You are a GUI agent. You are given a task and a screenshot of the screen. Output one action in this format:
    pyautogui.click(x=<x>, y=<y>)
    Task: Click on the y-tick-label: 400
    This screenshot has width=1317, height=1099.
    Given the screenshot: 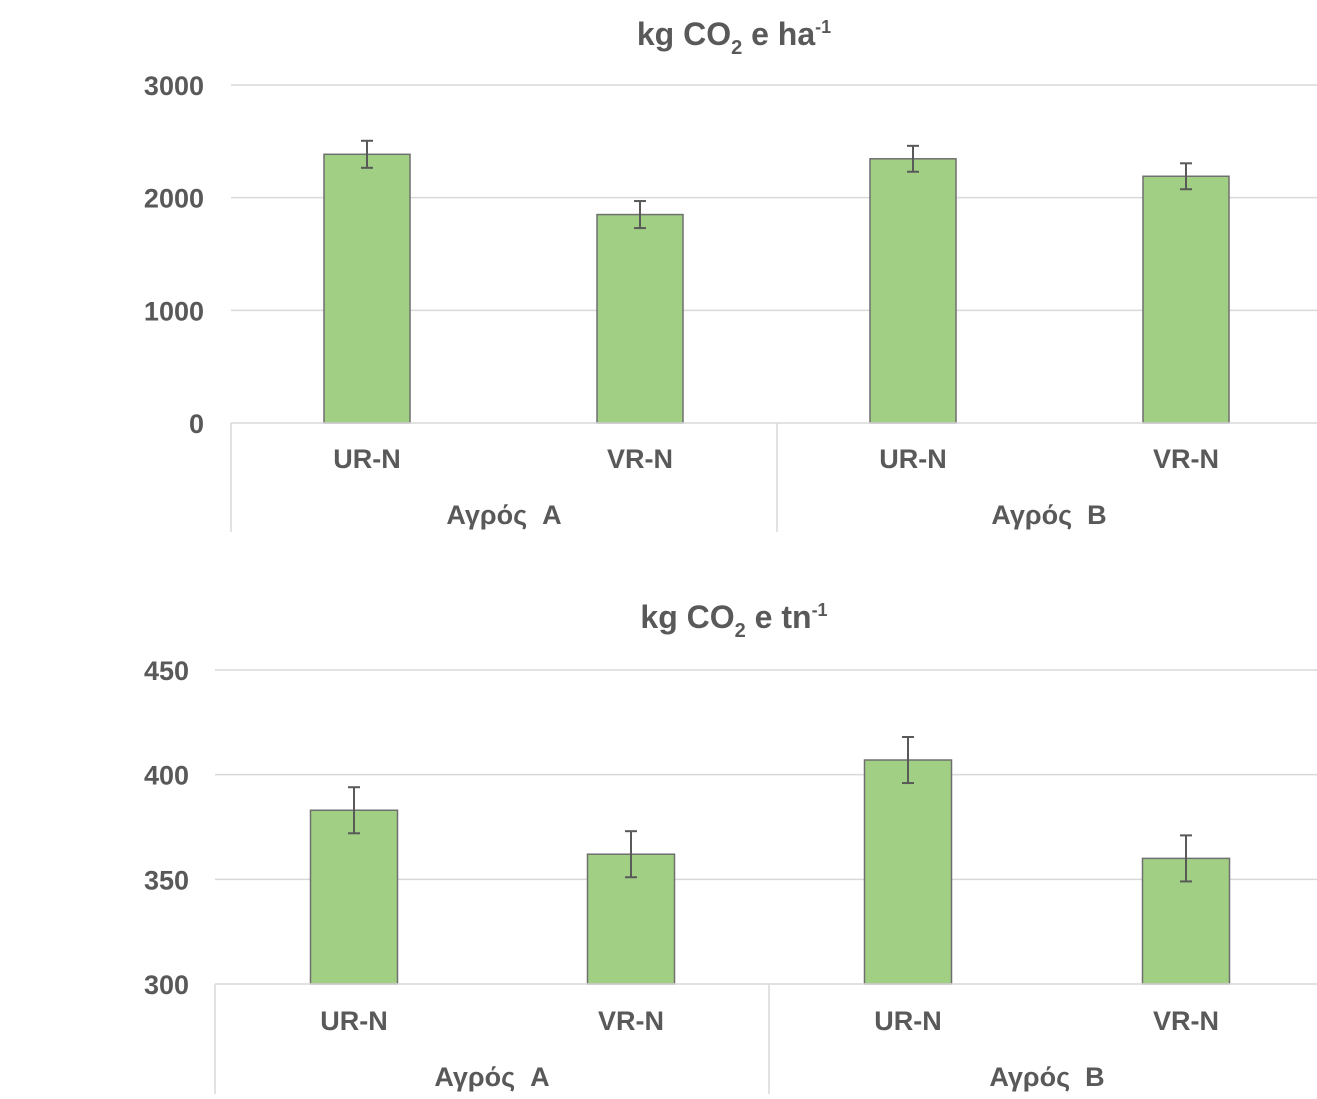 What is the action you would take?
    pyautogui.click(x=166, y=776)
    